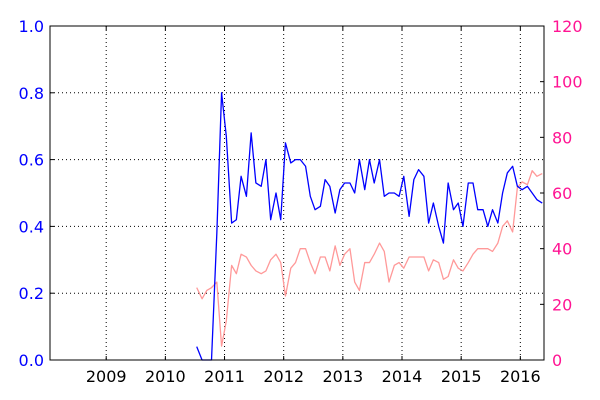  I want to click on x-tick-label: 2010, so click(165, 376).